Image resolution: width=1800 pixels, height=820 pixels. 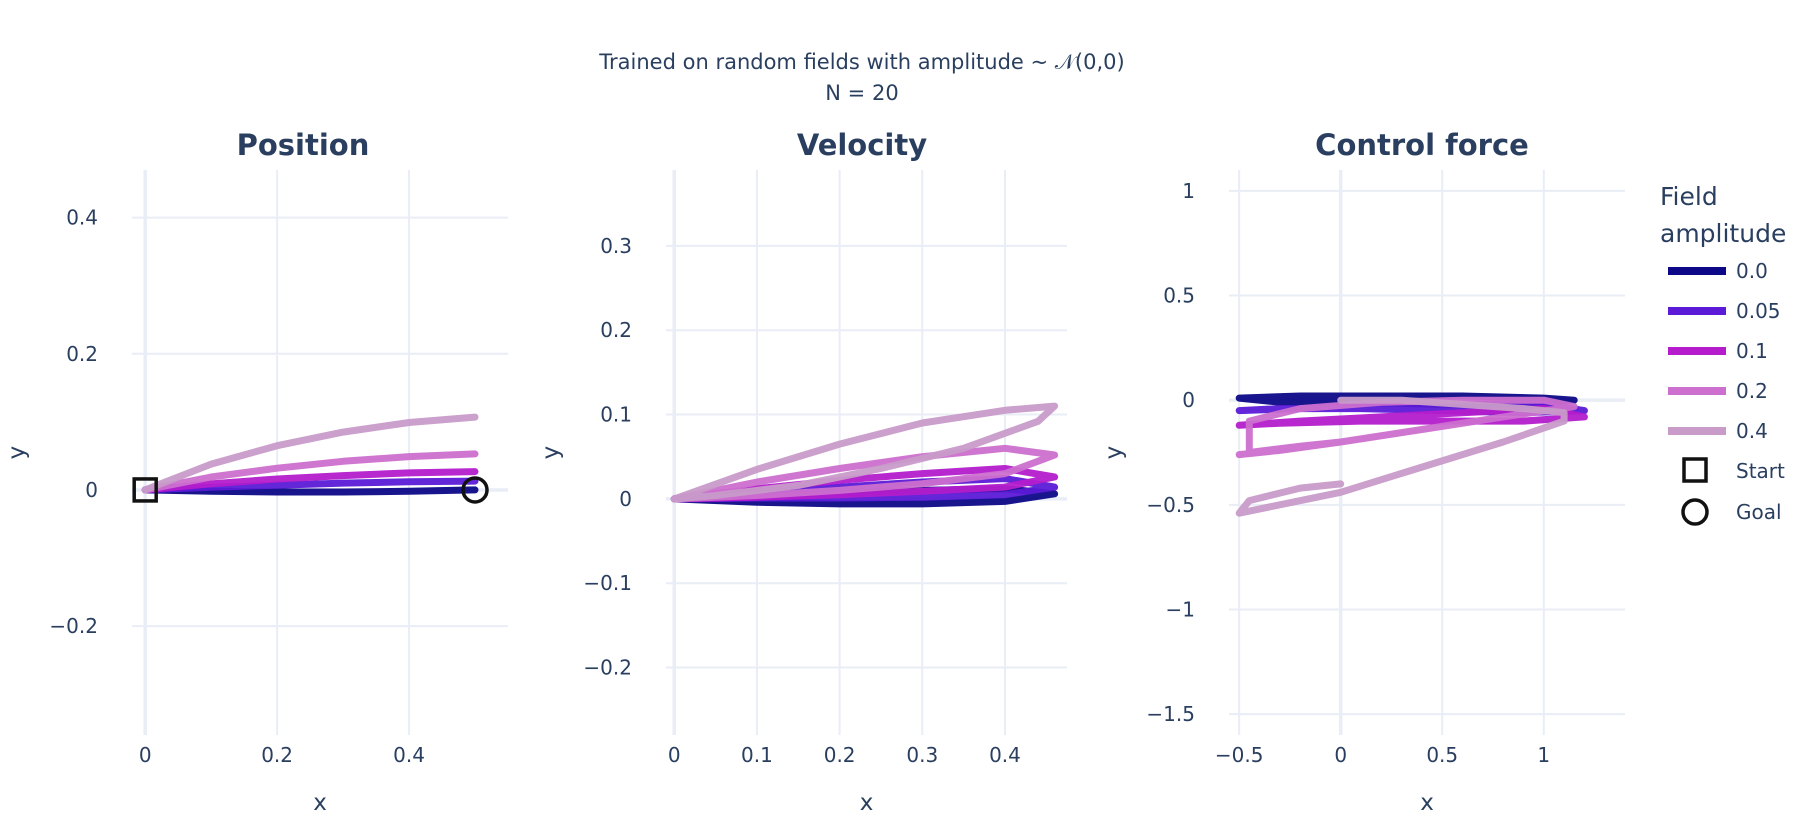 What do you see at coordinates (1758, 311) in the screenshot?
I see `legend-label: 0.05` at bounding box center [1758, 311].